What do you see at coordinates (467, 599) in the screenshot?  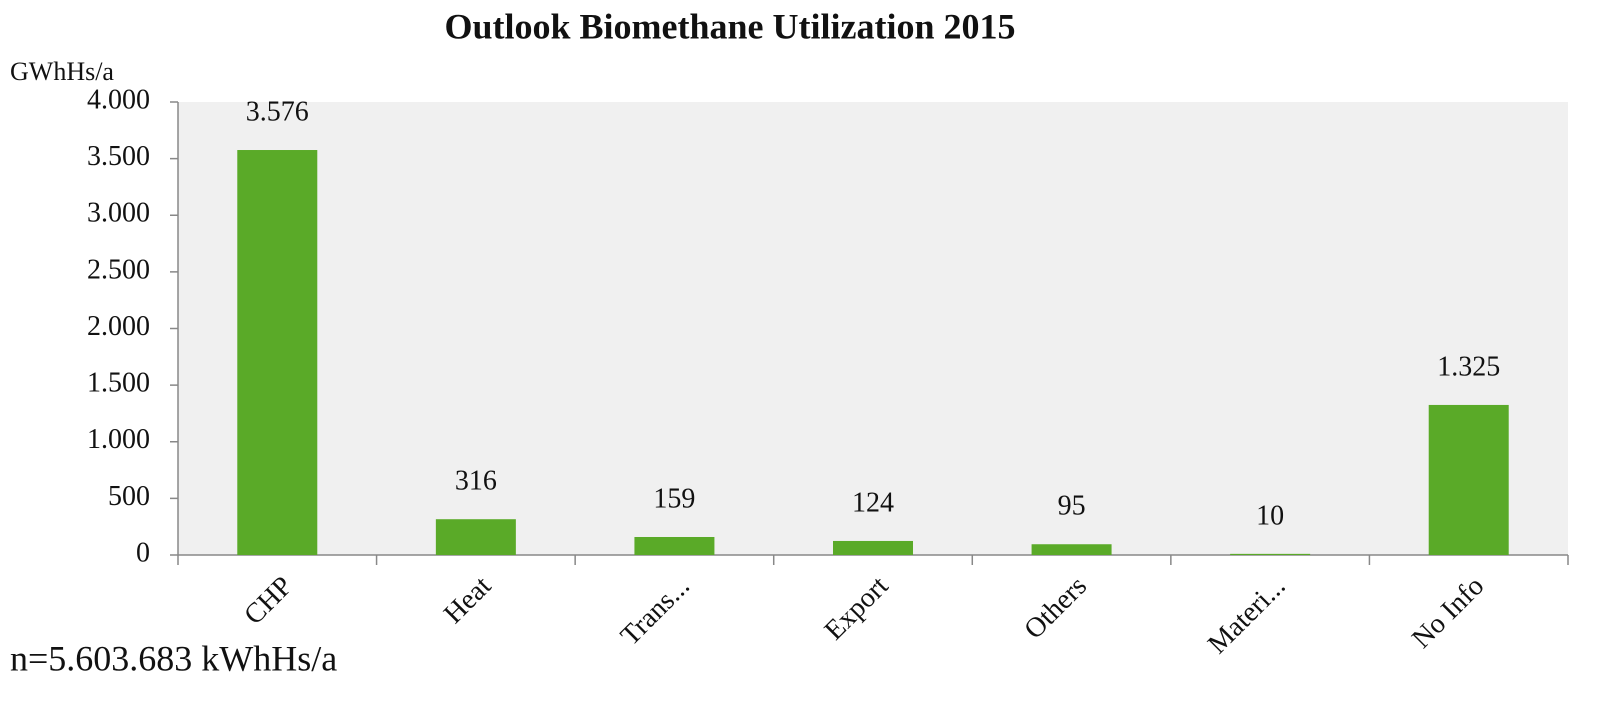 I see `x-tick-label: Heat` at bounding box center [467, 599].